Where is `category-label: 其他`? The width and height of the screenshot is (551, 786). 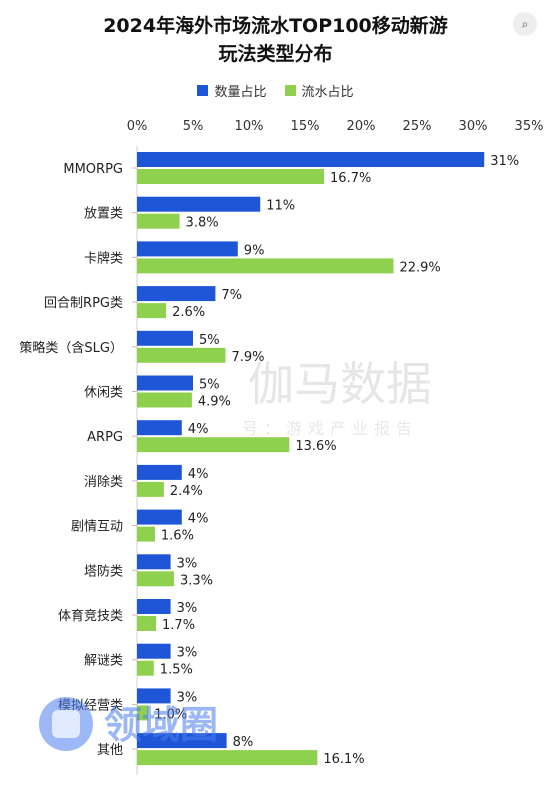 category-label: 其他 is located at coordinates (110, 750).